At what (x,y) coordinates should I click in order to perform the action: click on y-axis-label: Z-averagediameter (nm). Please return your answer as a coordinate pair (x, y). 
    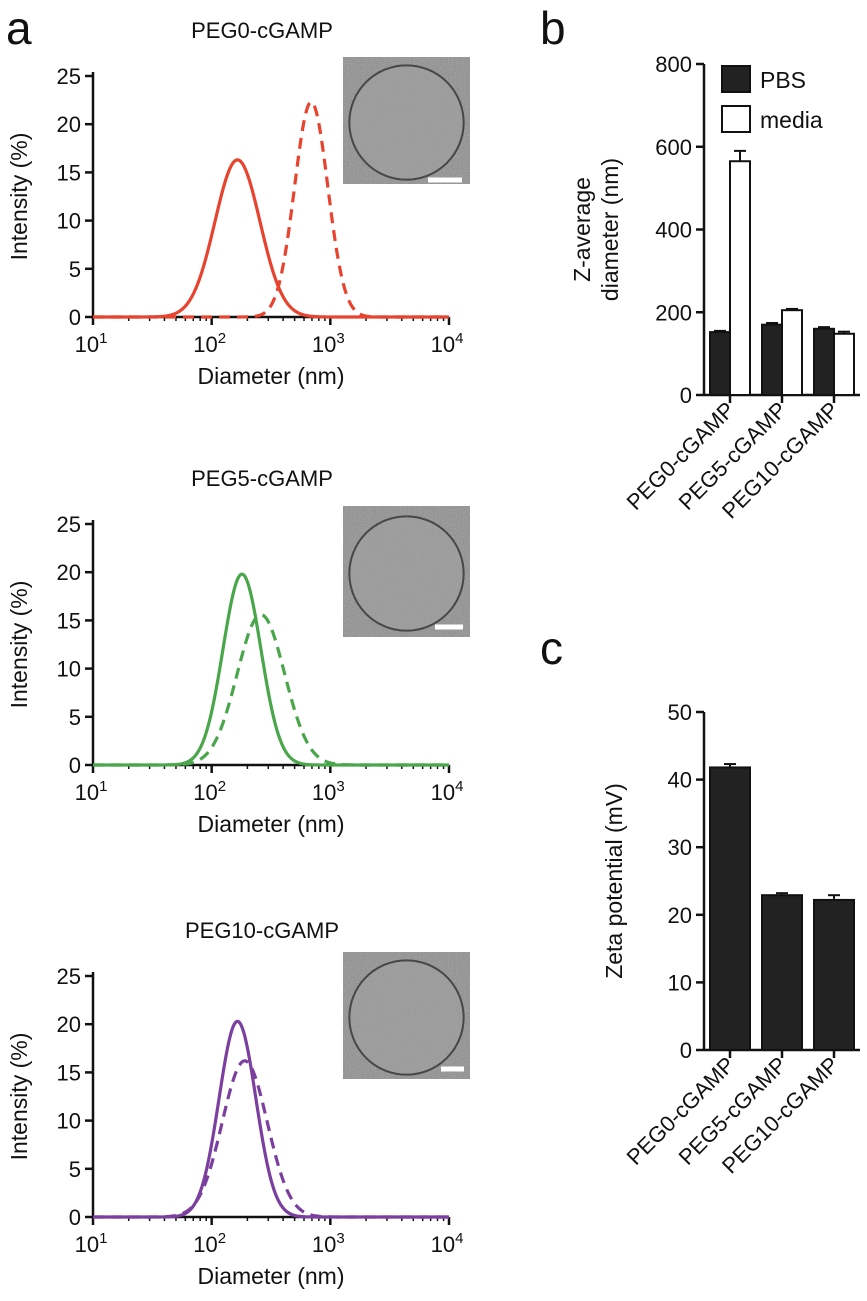
    Looking at the image, I should click on (596, 229).